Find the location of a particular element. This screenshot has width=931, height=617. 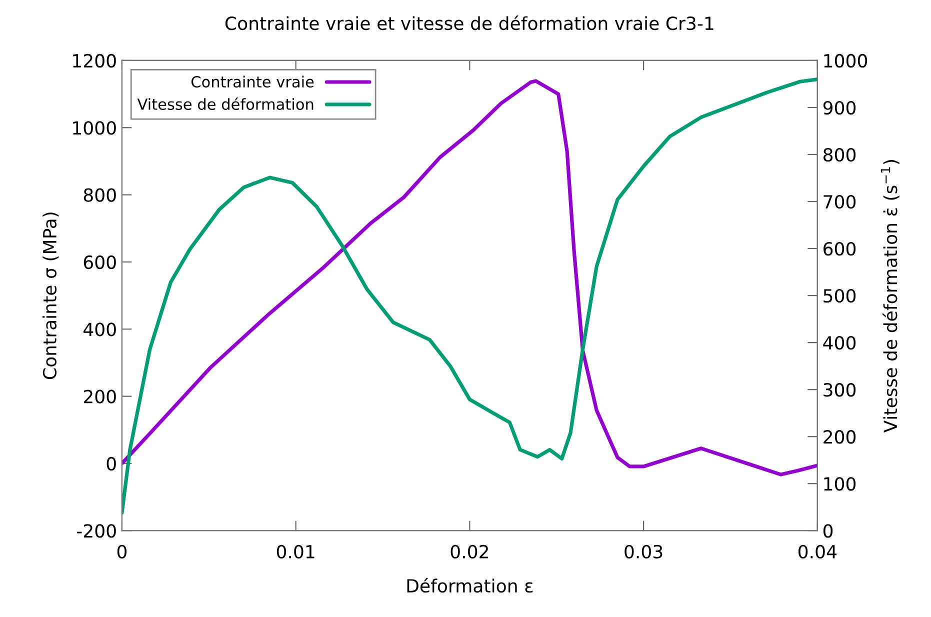

y2-tick-label: 1000 is located at coordinates (846, 61).